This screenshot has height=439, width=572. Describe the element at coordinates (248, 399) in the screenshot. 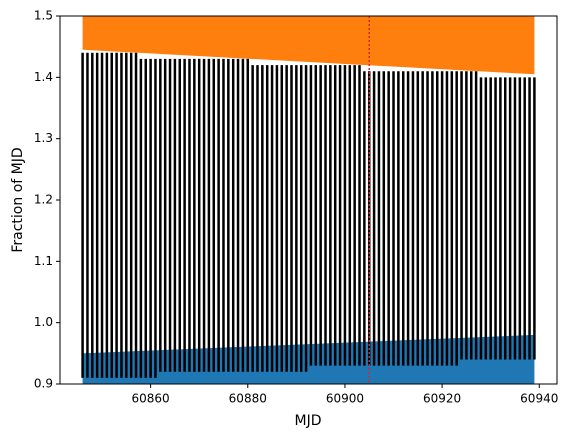

I see `x-tick-label: 60880` at that location.